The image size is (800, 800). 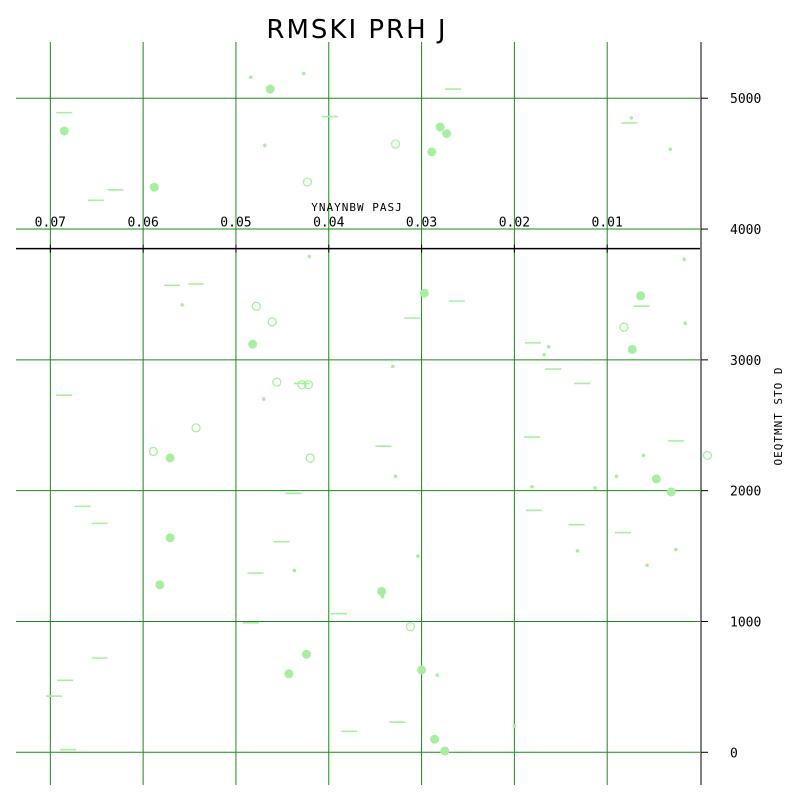 I want to click on x-tick-label: 0.03, so click(x=421, y=223).